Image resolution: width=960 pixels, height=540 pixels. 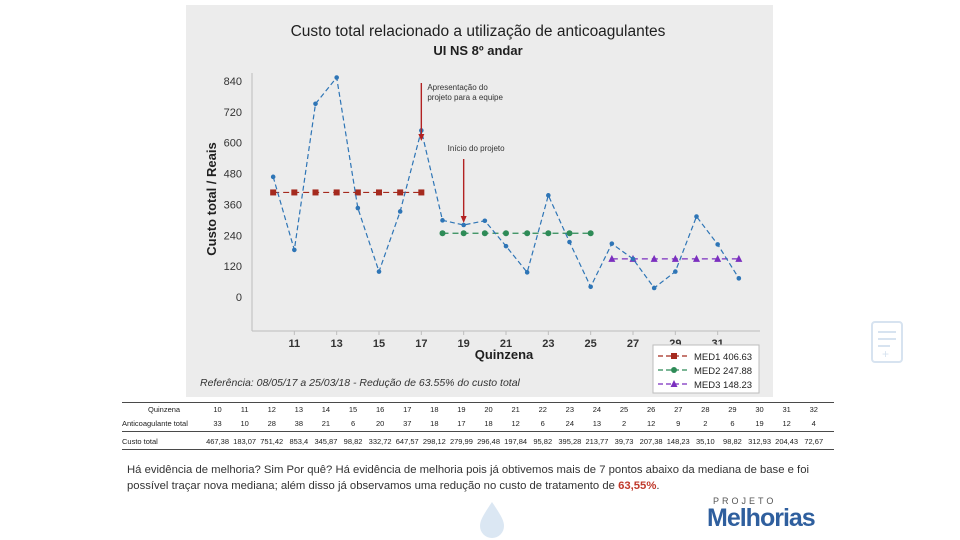 What do you see at coordinates (542, 423) in the screenshot?
I see `anticoagulante-cell: 6` at bounding box center [542, 423].